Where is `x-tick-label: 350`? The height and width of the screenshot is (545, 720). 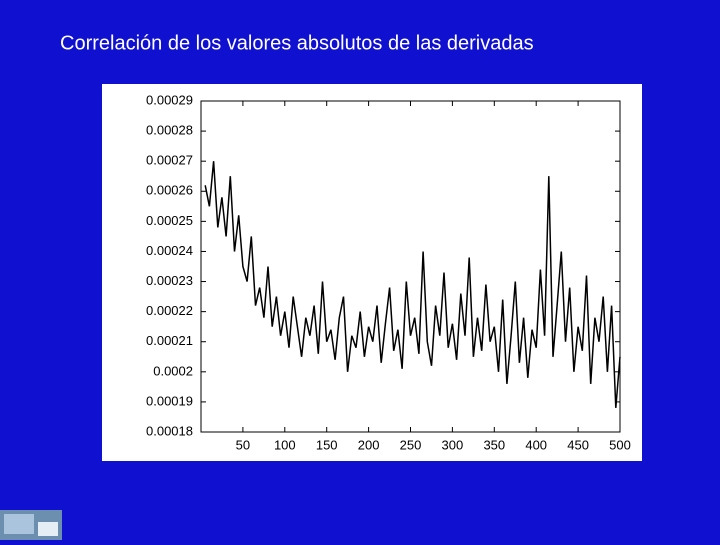
x-tick-label: 350 is located at coordinates (494, 444).